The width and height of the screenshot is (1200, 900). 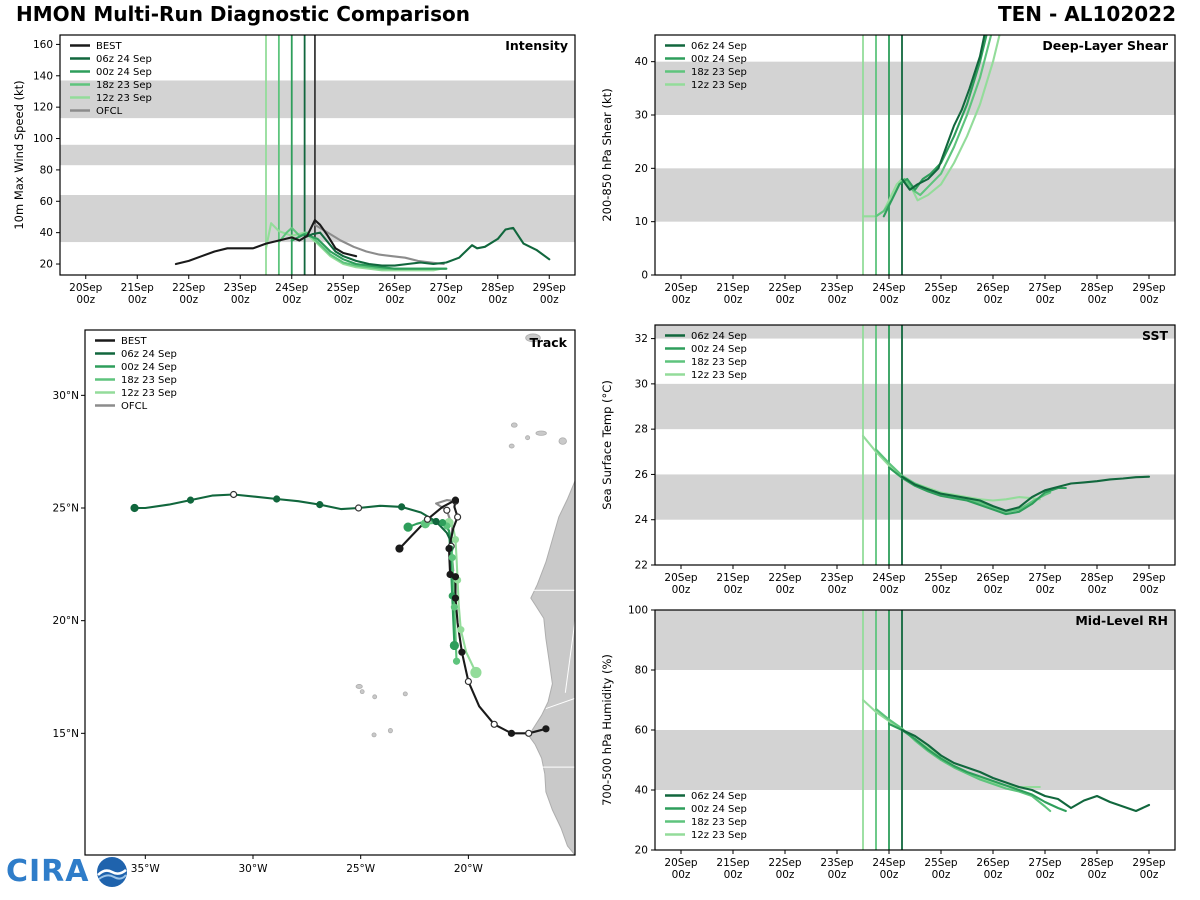 I want to click on lon-tick-label: 35°W, so click(x=146, y=869).